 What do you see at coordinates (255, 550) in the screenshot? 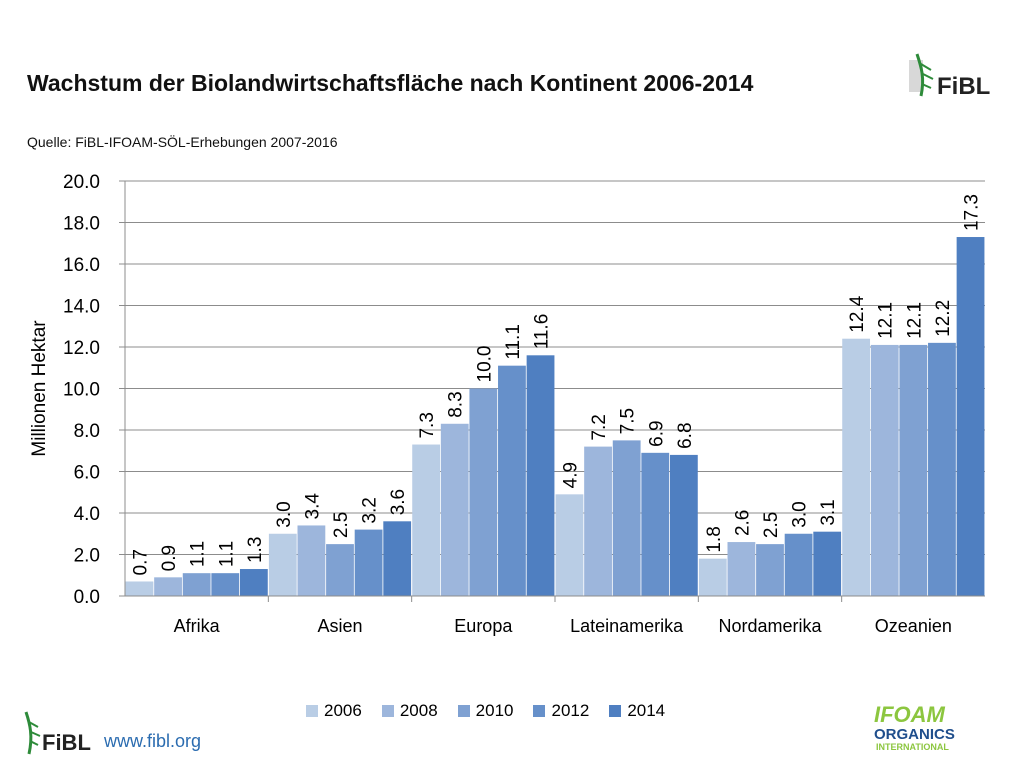
I see `data-label: 1.3` at bounding box center [255, 550].